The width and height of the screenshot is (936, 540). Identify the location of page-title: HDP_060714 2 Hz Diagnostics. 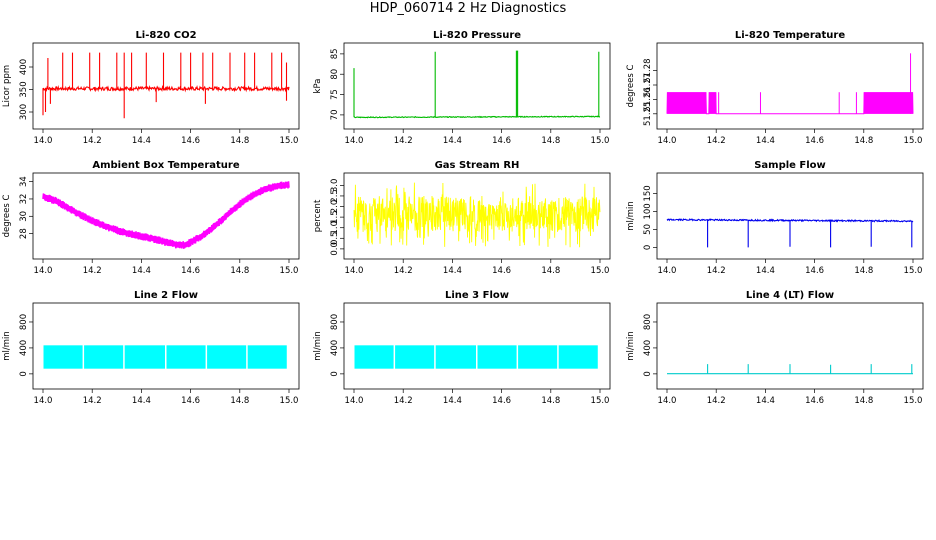
(468, 8).